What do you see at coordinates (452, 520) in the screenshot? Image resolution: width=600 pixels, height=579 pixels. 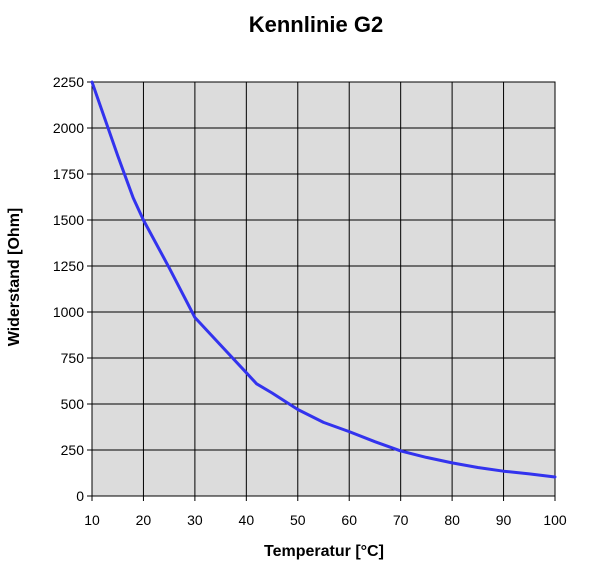 I see `x-tick-label: 80` at bounding box center [452, 520].